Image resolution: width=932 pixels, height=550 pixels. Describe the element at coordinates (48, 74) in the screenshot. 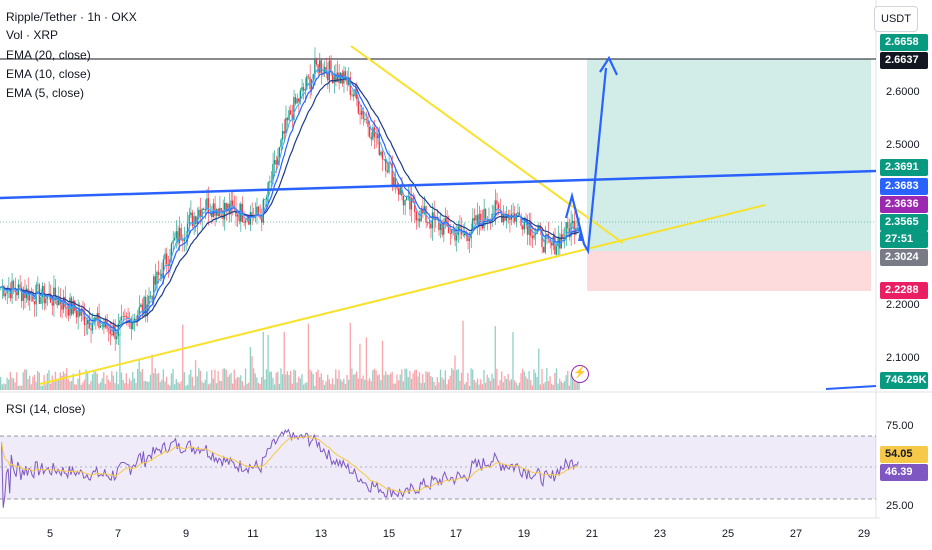

I see `ema-10-legend: EMA (10, close)` at that location.